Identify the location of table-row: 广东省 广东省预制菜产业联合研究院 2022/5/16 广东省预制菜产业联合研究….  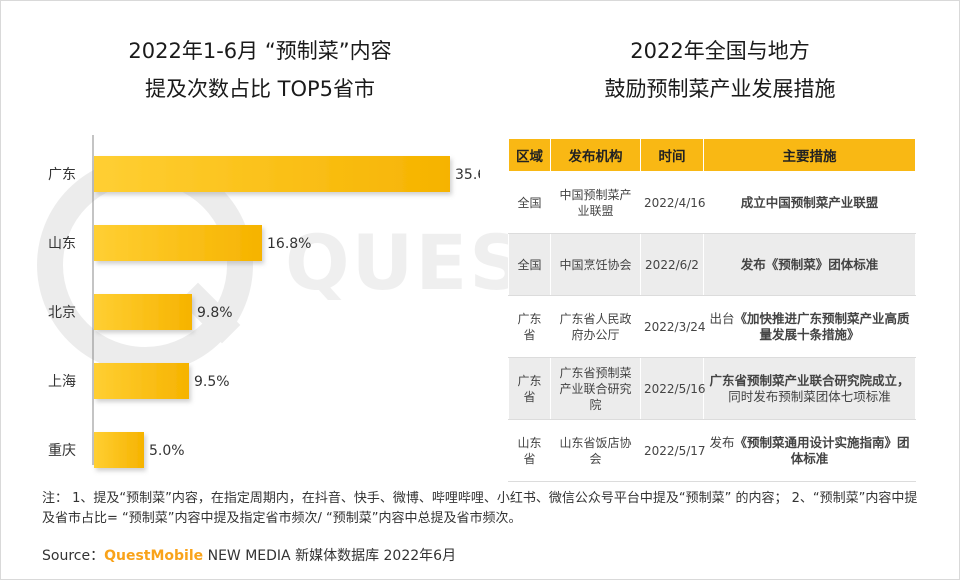
(712, 388).